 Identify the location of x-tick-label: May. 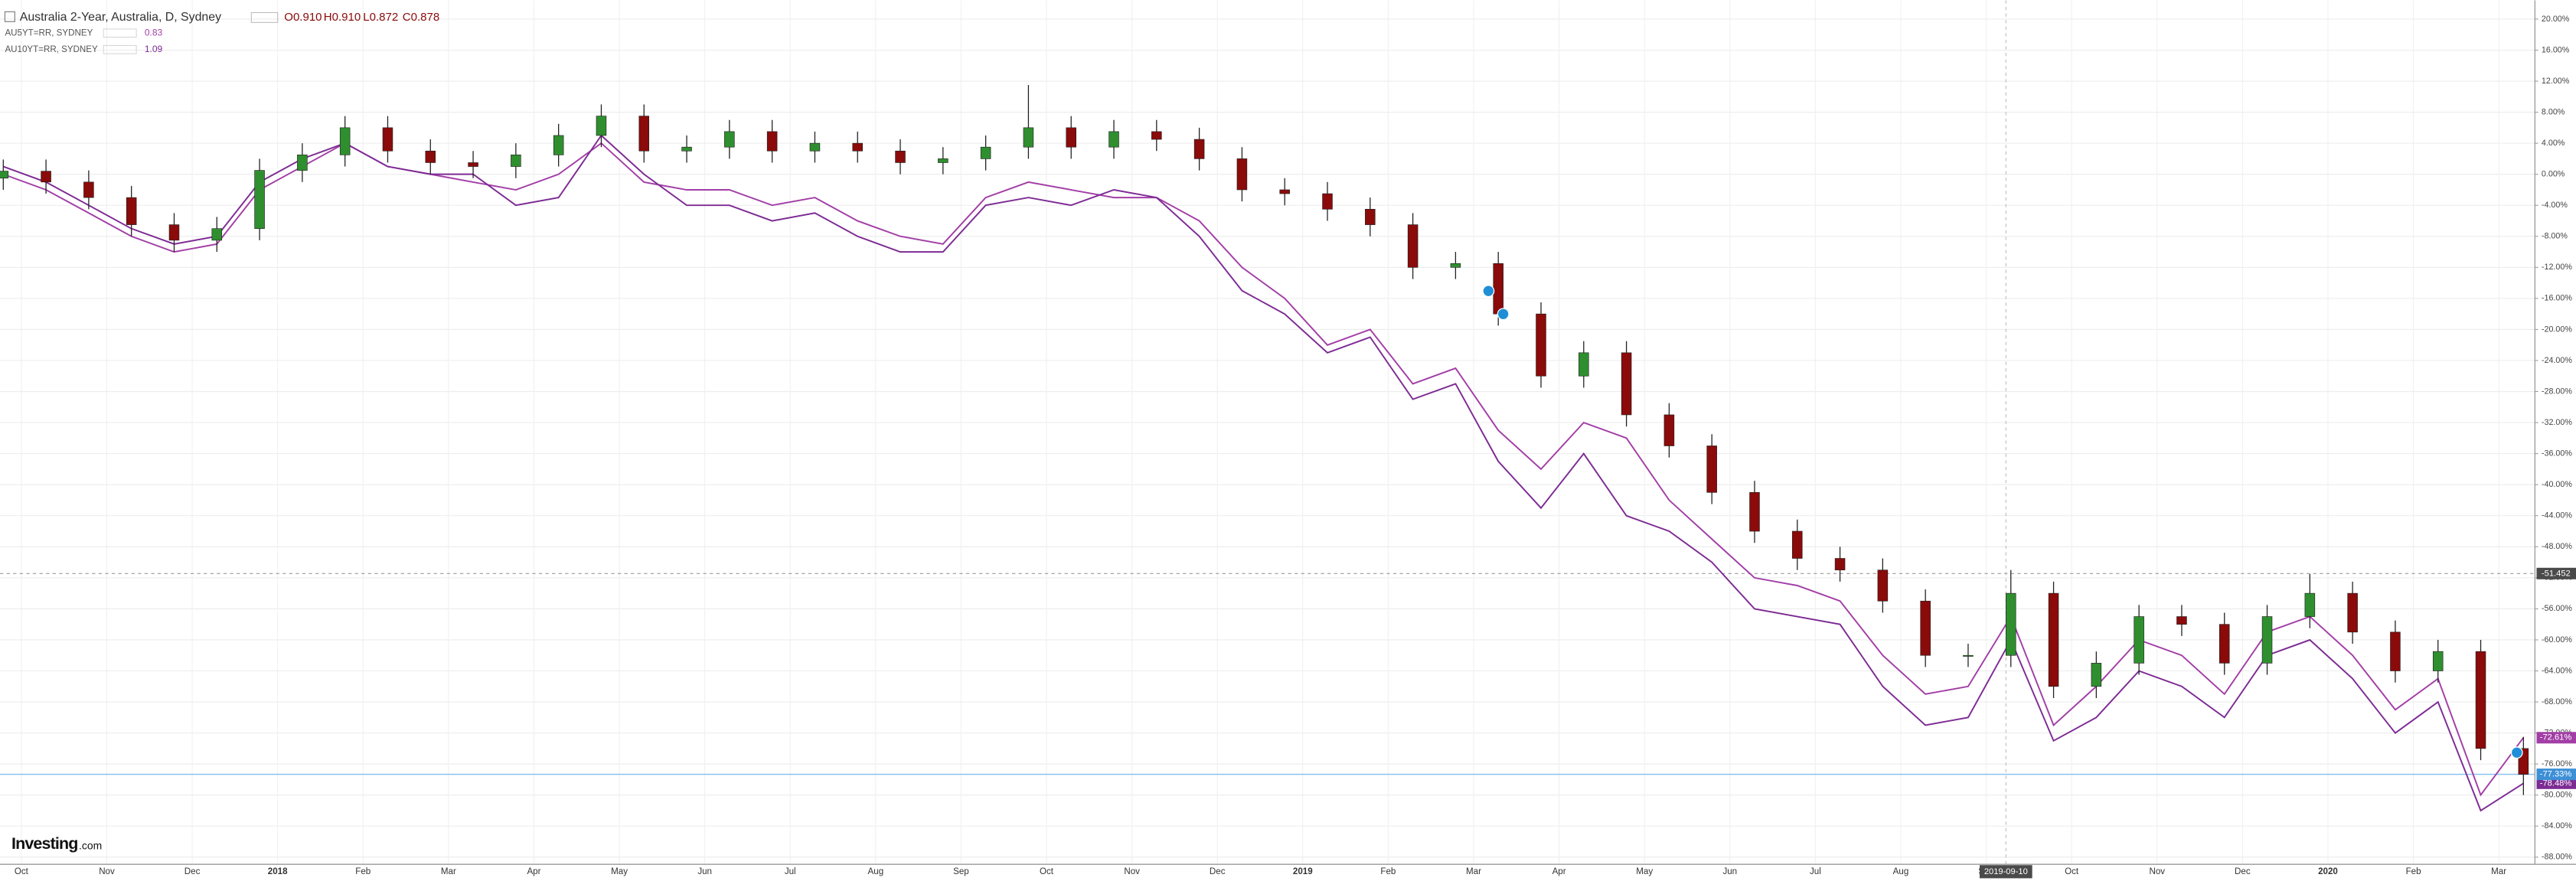
(619, 871).